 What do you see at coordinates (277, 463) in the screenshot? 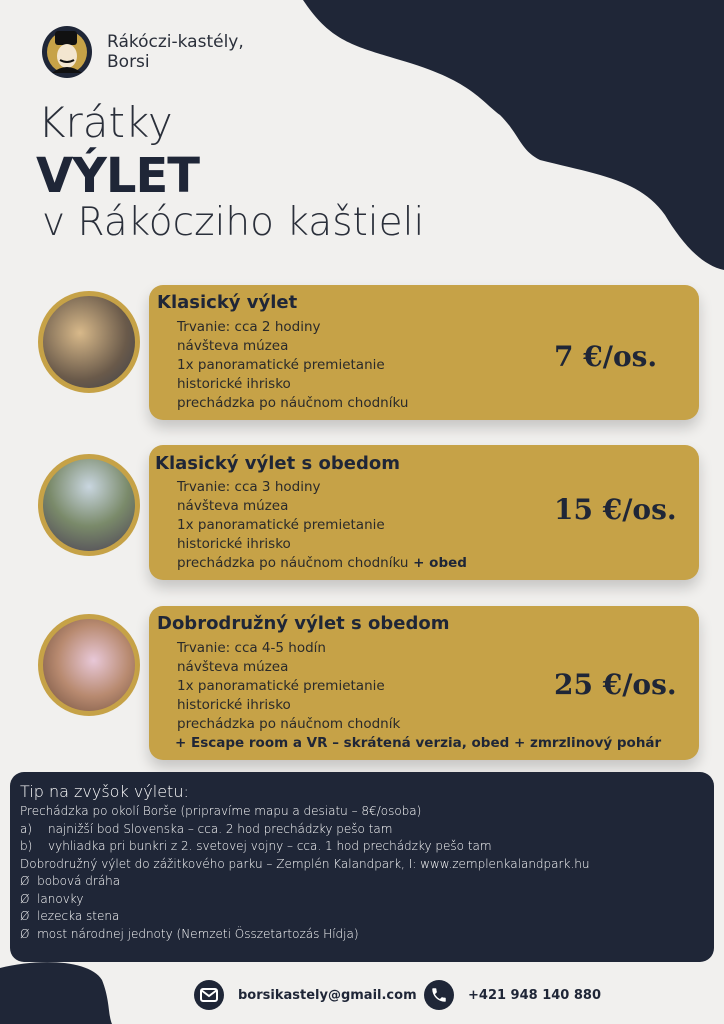
I see `offer-title: Klasický výlet s obedom` at bounding box center [277, 463].